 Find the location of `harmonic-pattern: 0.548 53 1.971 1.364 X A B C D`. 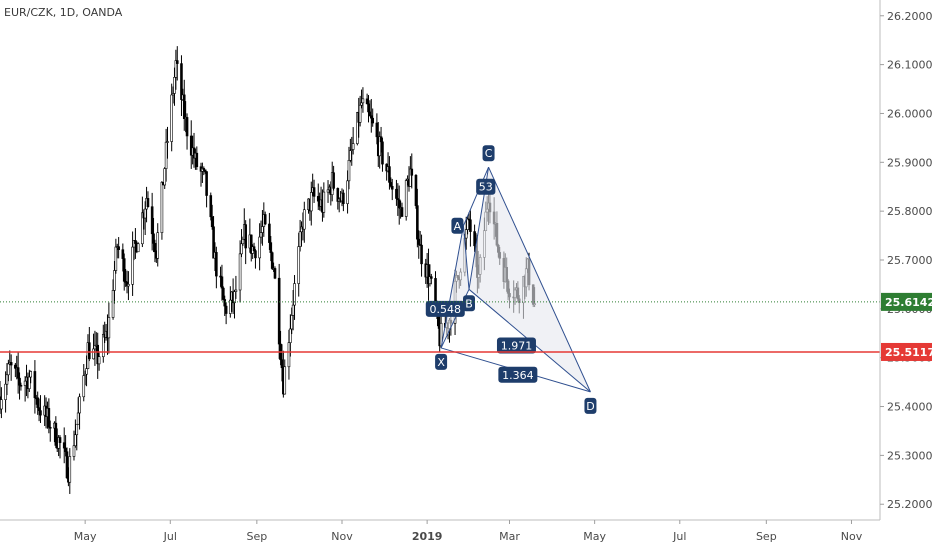

harmonic-pattern: 0.548 53 1.971 1.364 X A B C D is located at coordinates (511, 279).